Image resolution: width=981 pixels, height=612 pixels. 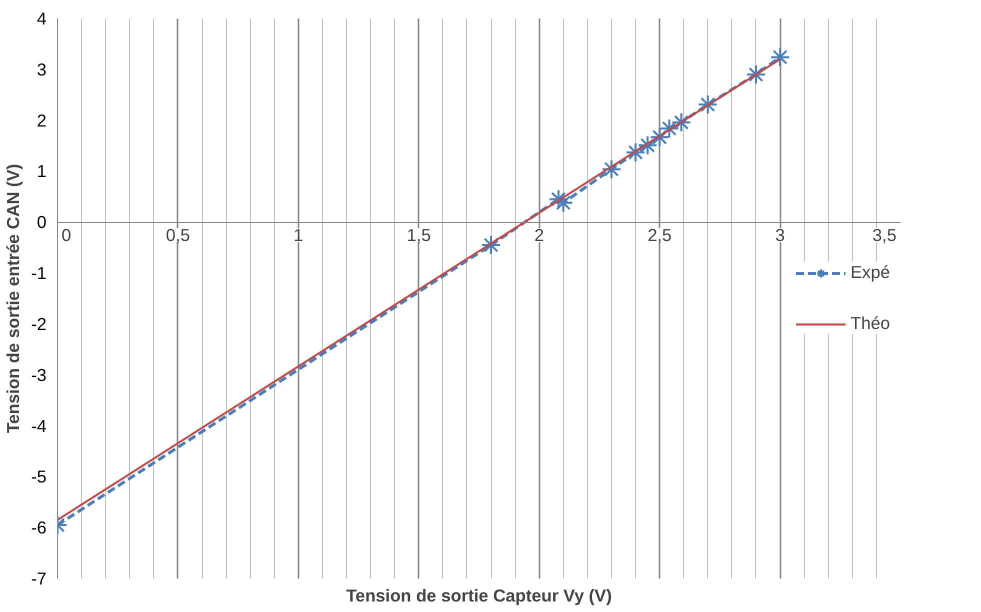 I want to click on x-tick-label: 2,5, so click(x=660, y=235).